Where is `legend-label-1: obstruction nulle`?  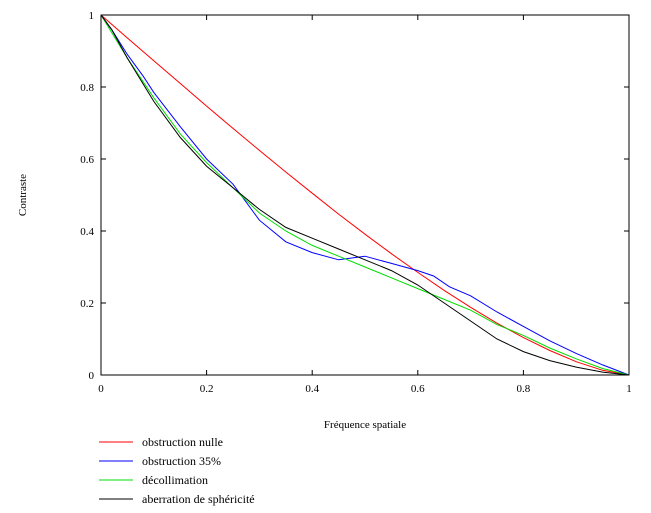 legend-label-1: obstruction nulle is located at coordinates (182, 442).